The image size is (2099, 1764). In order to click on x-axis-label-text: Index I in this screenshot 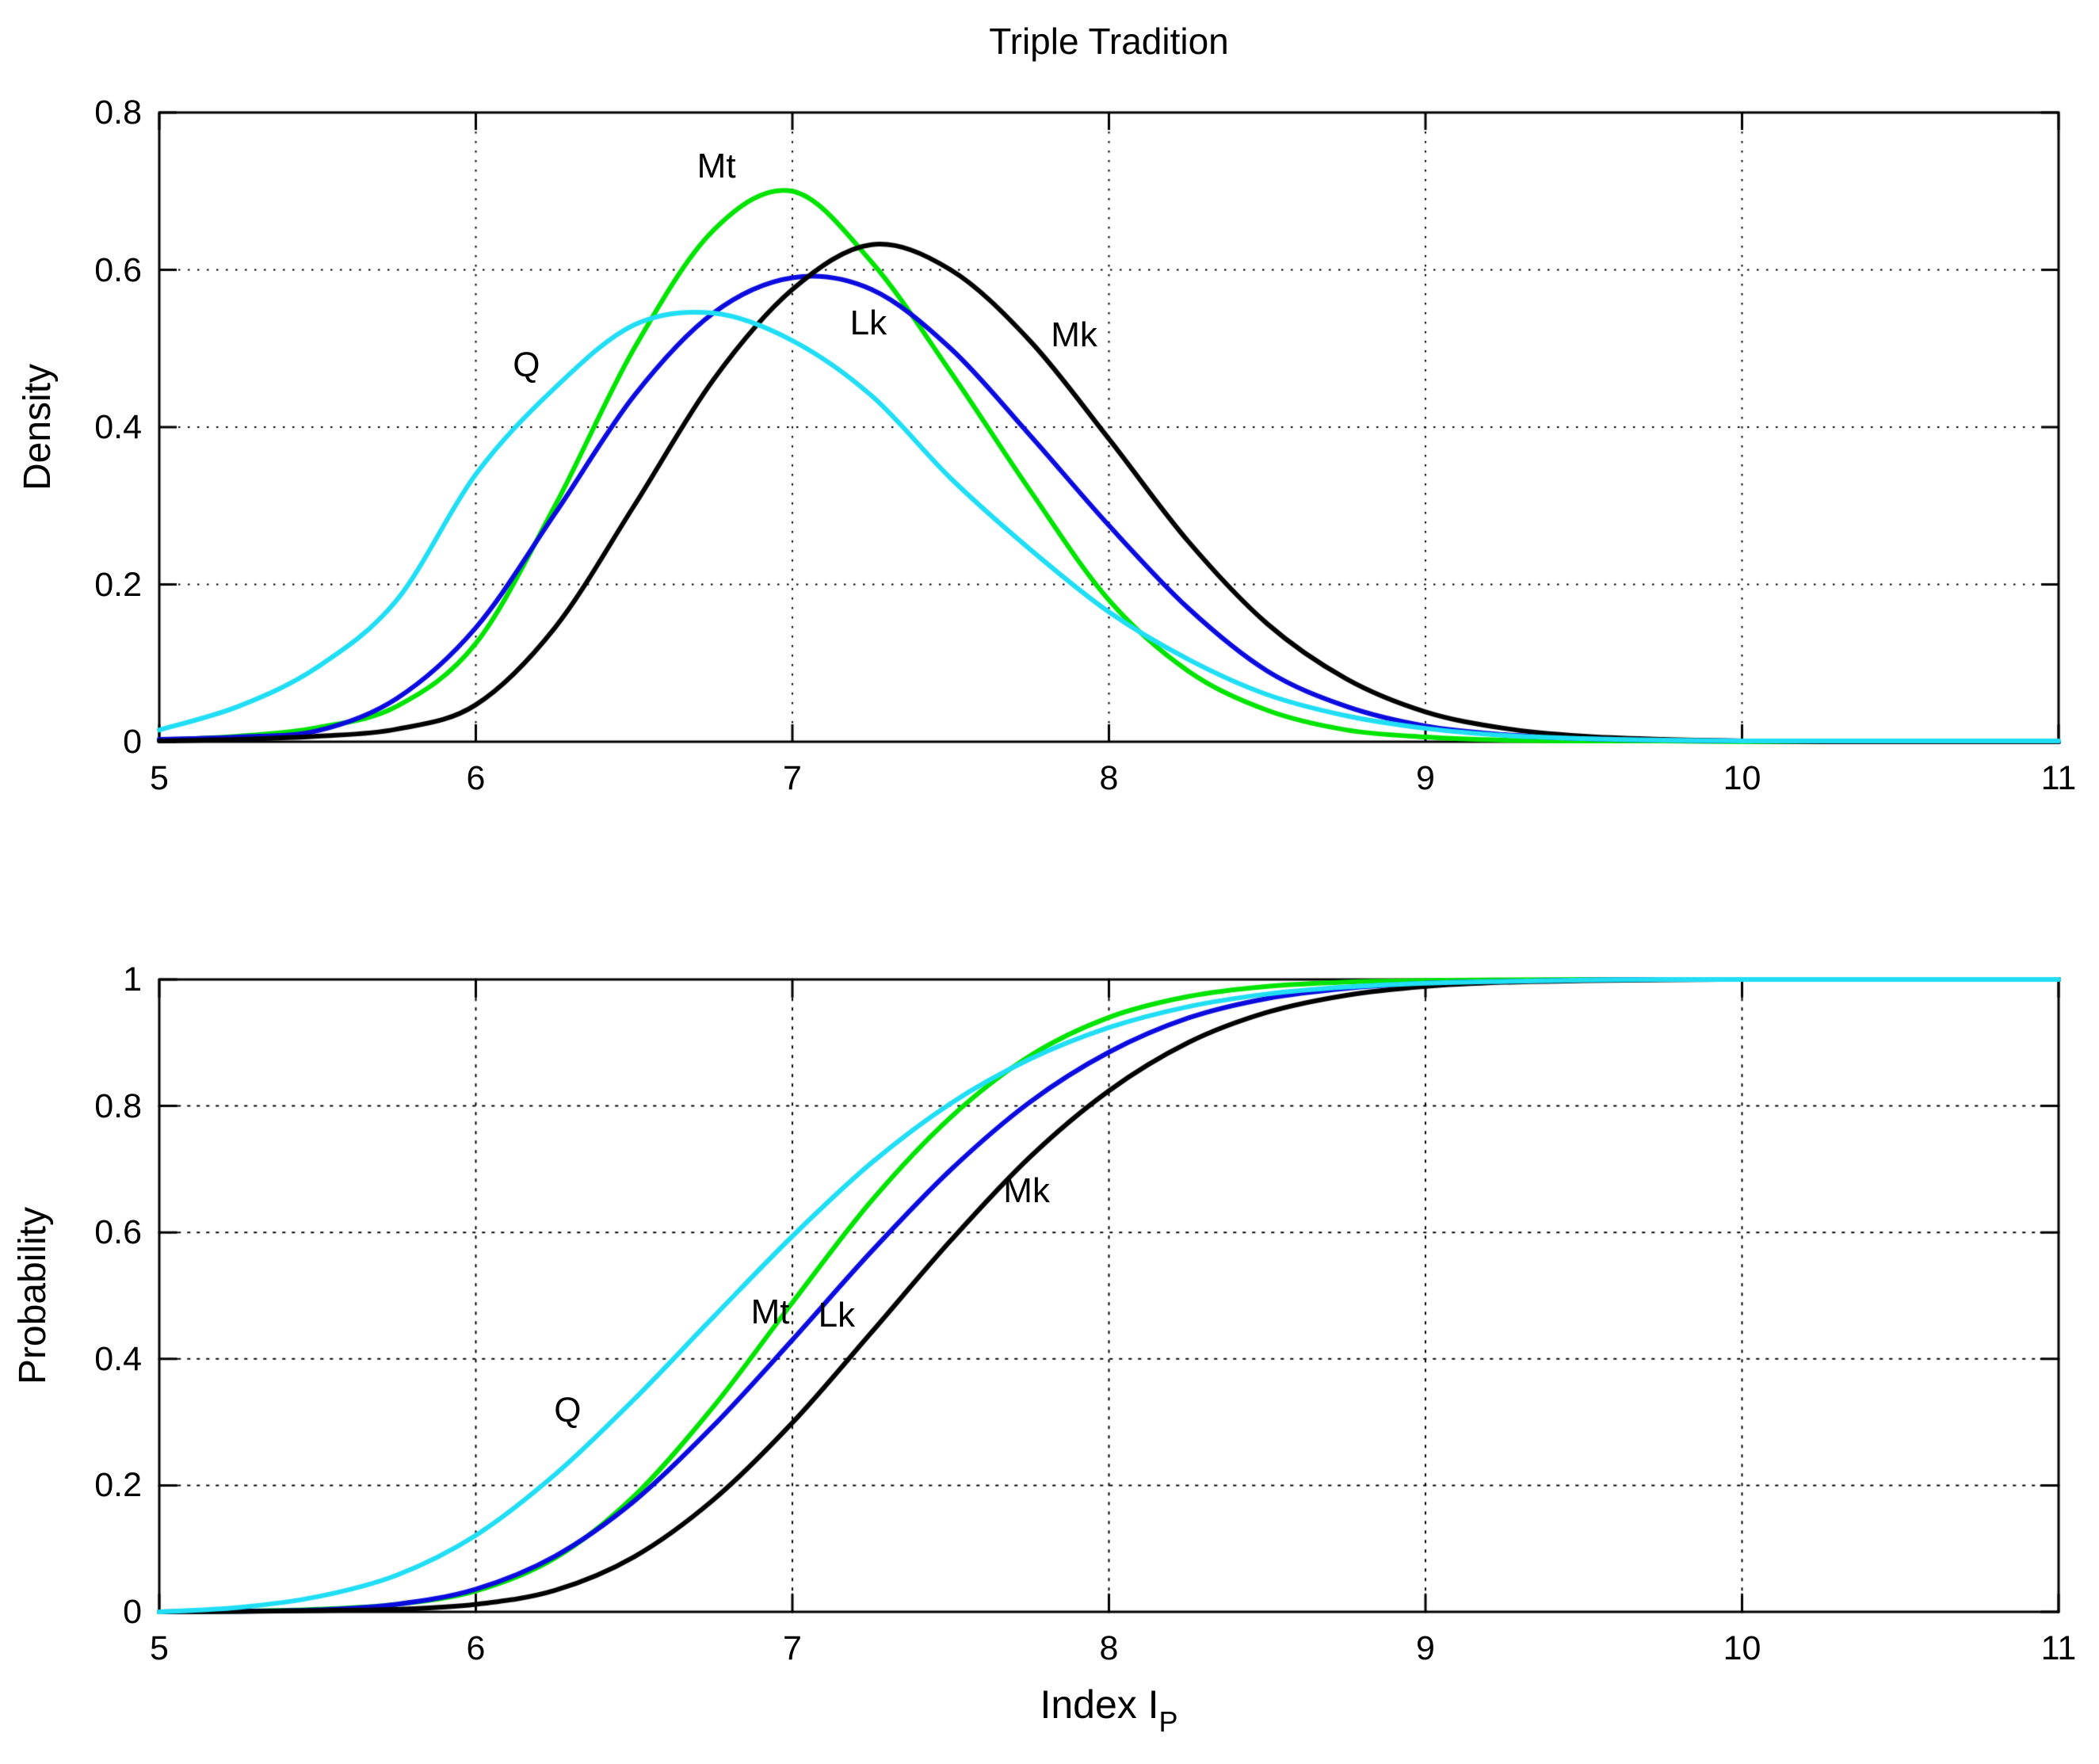, I will do `click(1099, 1704)`.